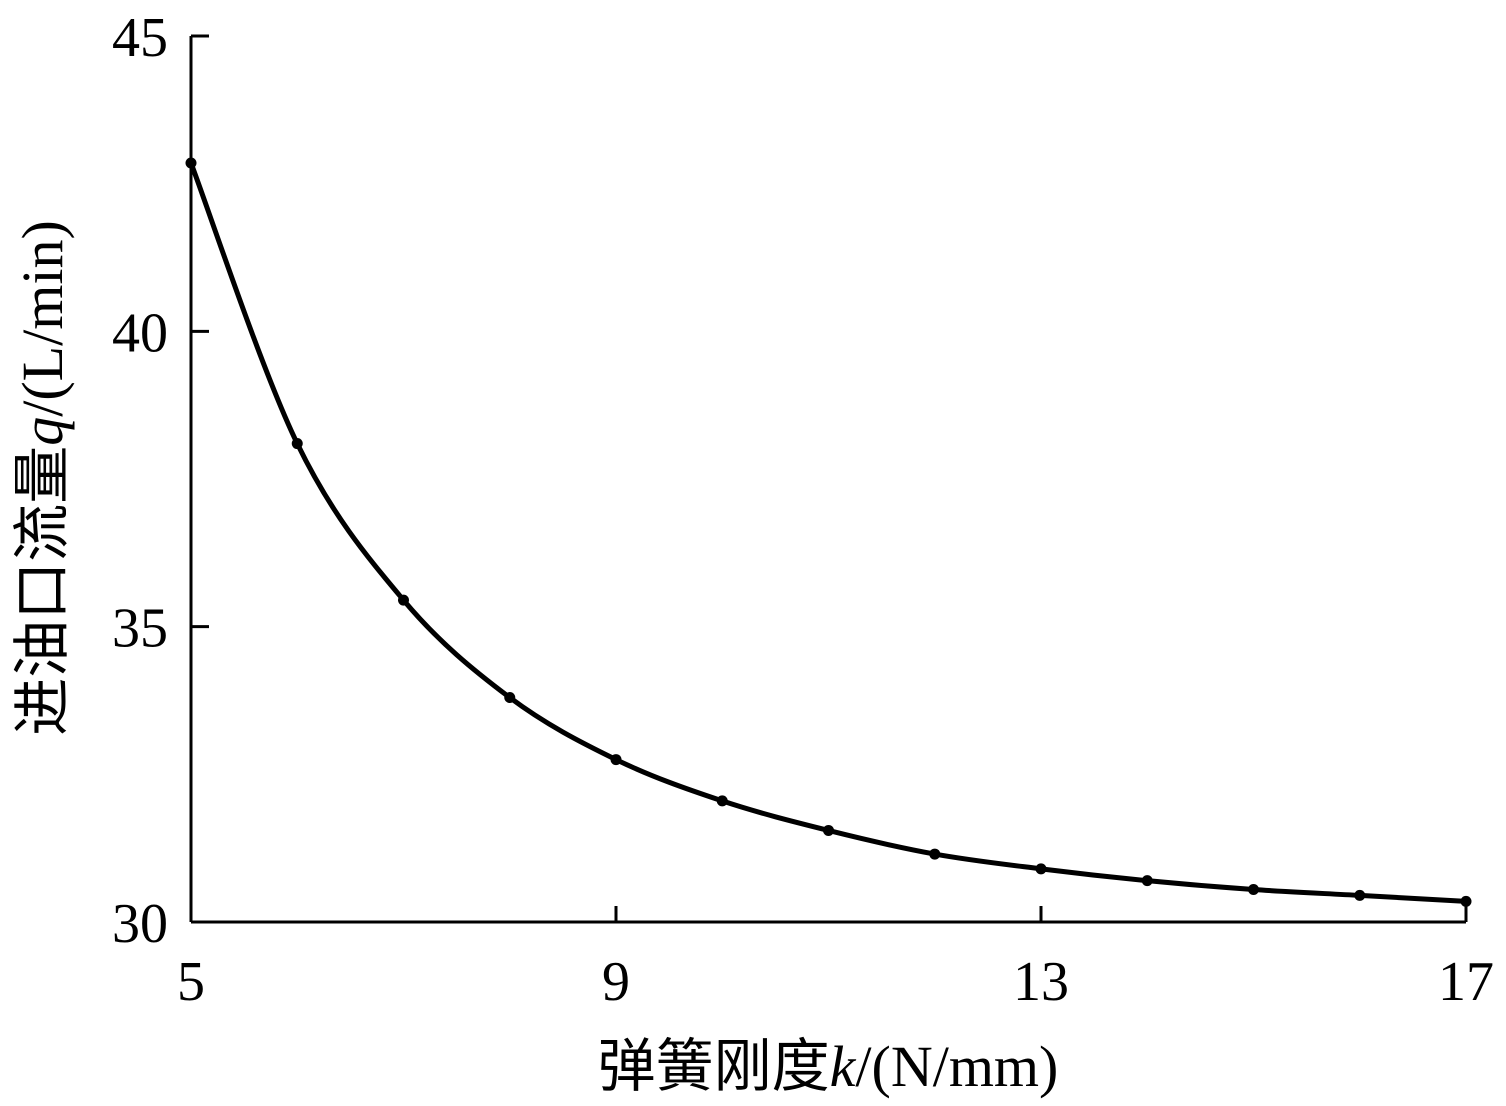 This screenshot has height=1106, width=1506. What do you see at coordinates (140, 333) in the screenshot?
I see `y-tick-label: 40` at bounding box center [140, 333].